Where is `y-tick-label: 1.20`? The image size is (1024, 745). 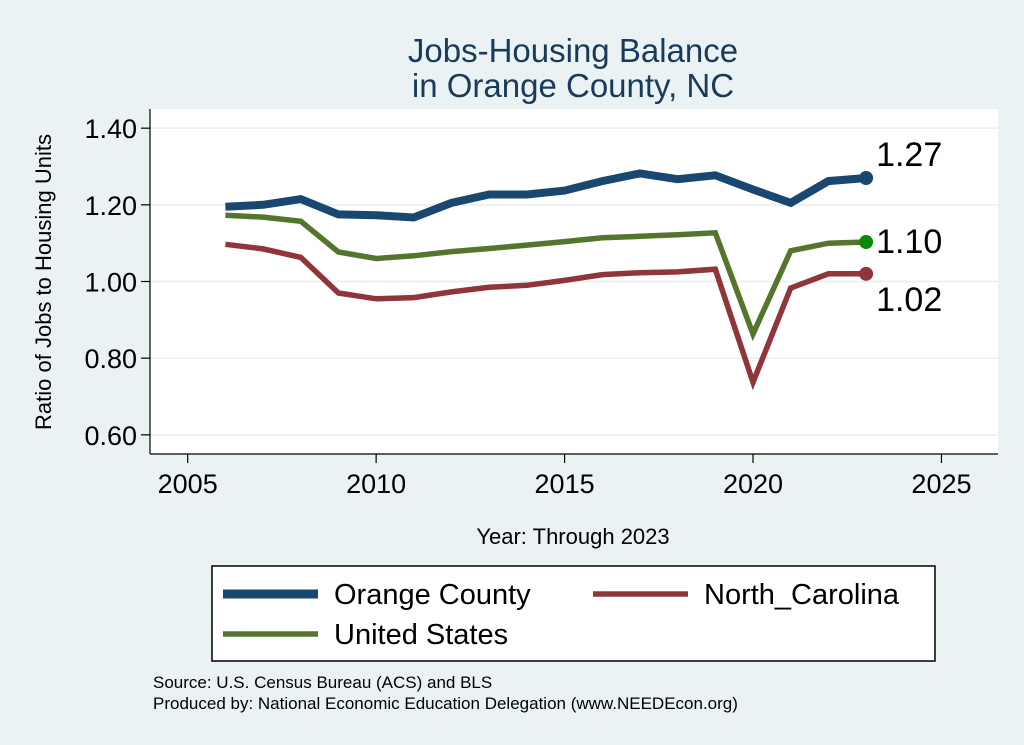 y-tick-label: 1.20 is located at coordinates (110, 206).